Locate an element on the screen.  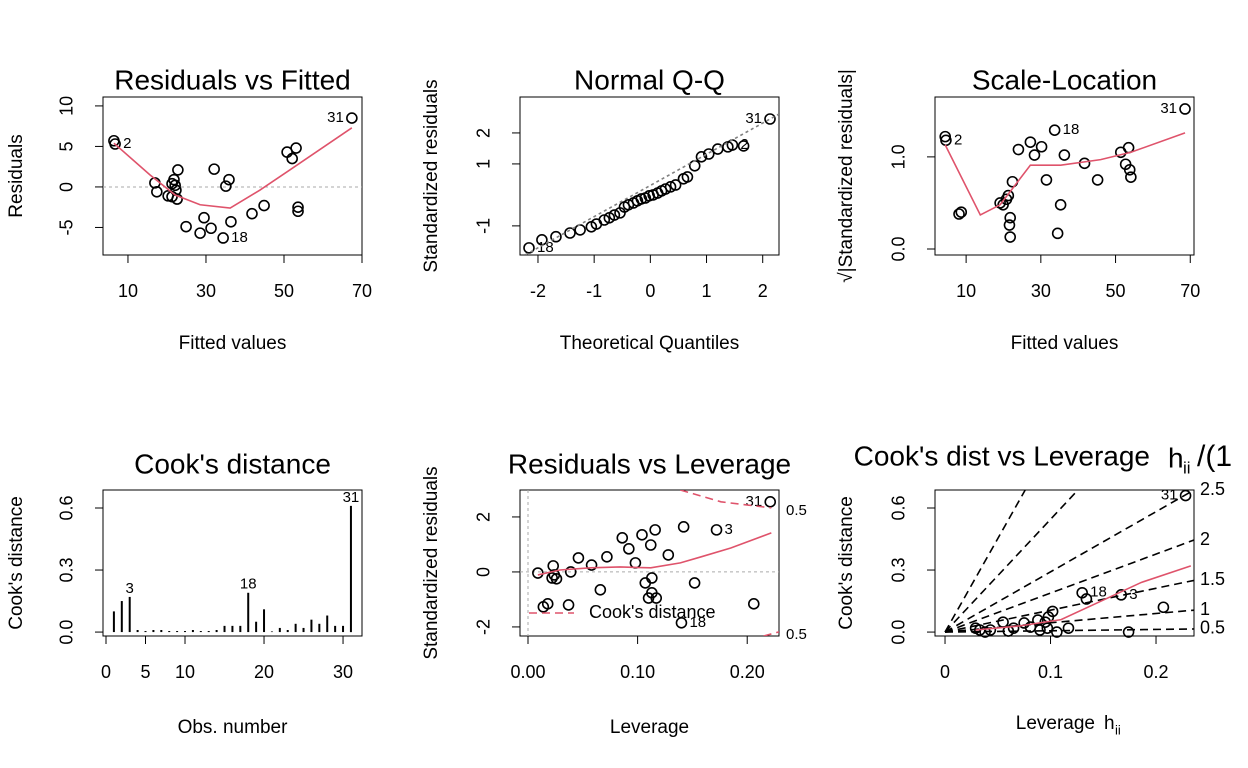
y2-tick-label: 0.5 is located at coordinates (1212, 628).